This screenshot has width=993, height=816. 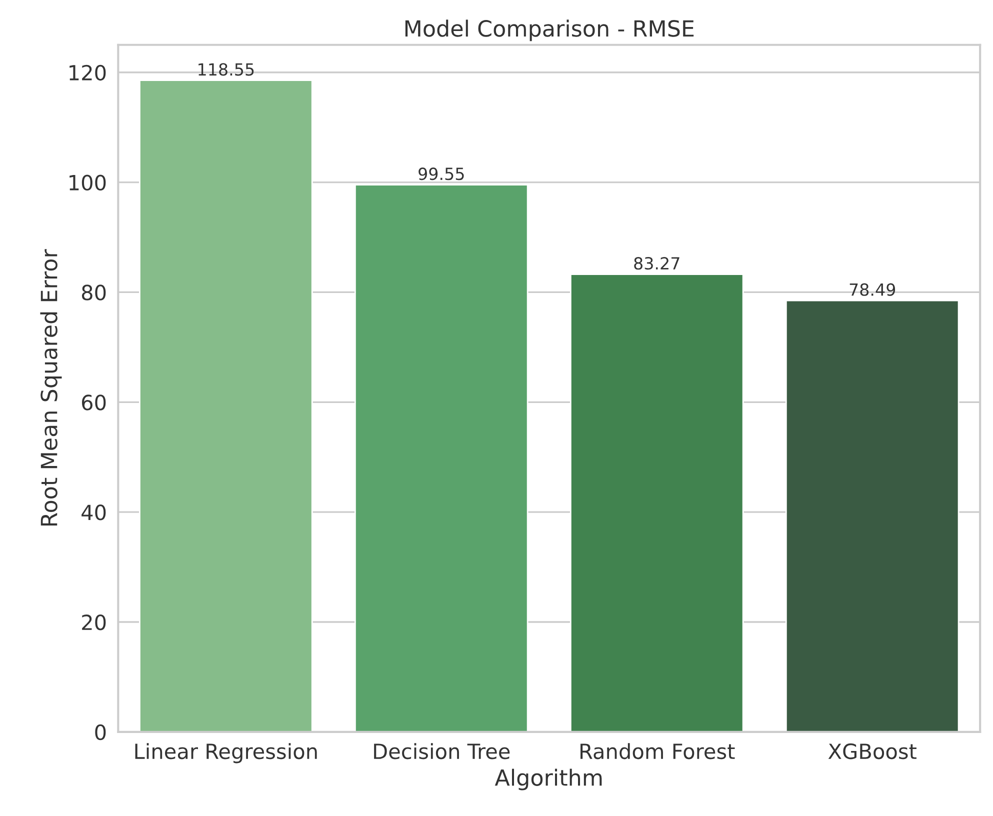 What do you see at coordinates (441, 174) in the screenshot?
I see `data-label: 99.55` at bounding box center [441, 174].